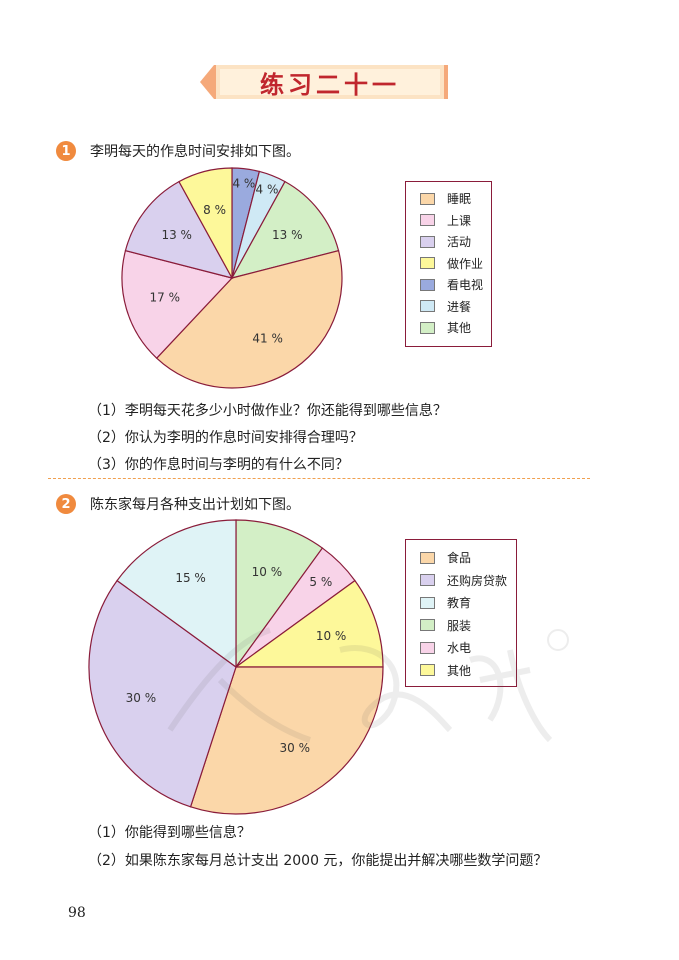 This screenshot has width=679, height=960. Describe the element at coordinates (459, 220) in the screenshot. I see `schedule-legend-label-1: 上课` at that location.